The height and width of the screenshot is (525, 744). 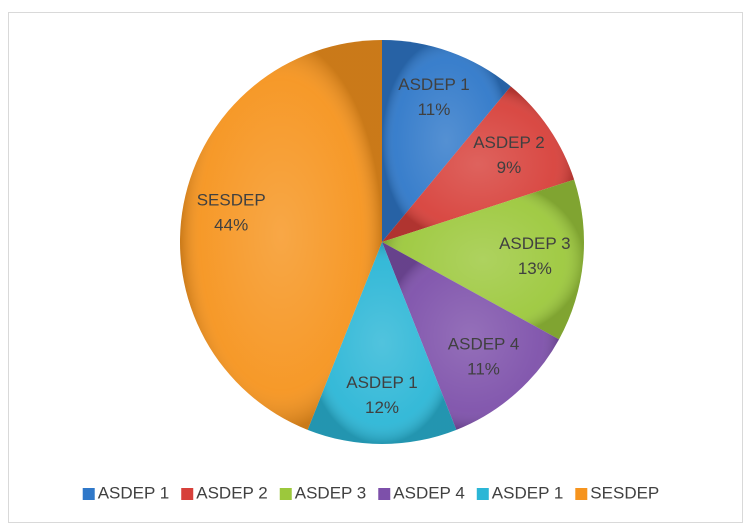 I want to click on slice-category-label: ASDEP 2, so click(x=509, y=142).